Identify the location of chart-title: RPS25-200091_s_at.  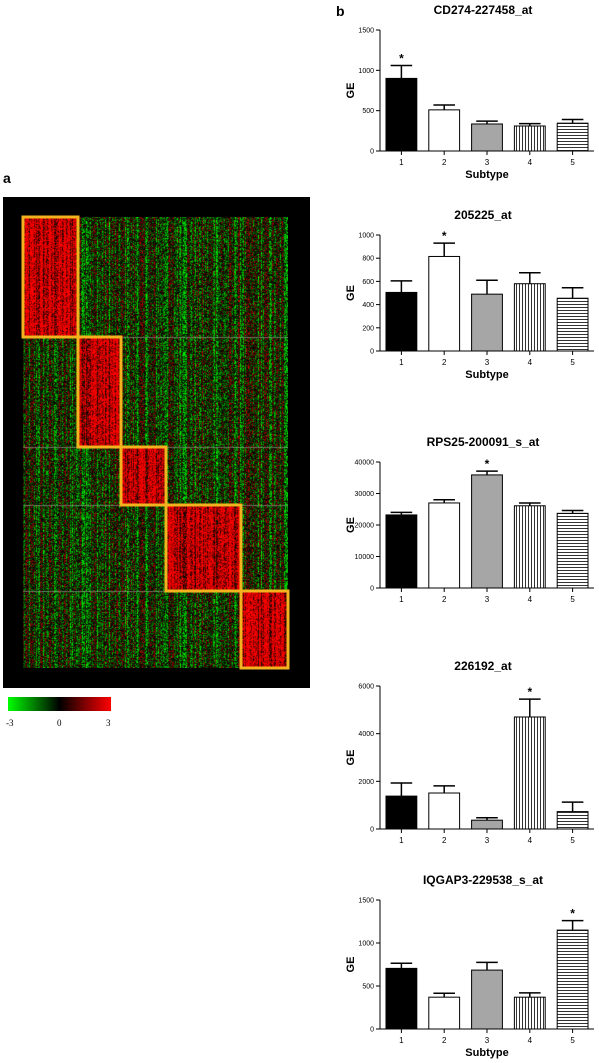
(483, 442).